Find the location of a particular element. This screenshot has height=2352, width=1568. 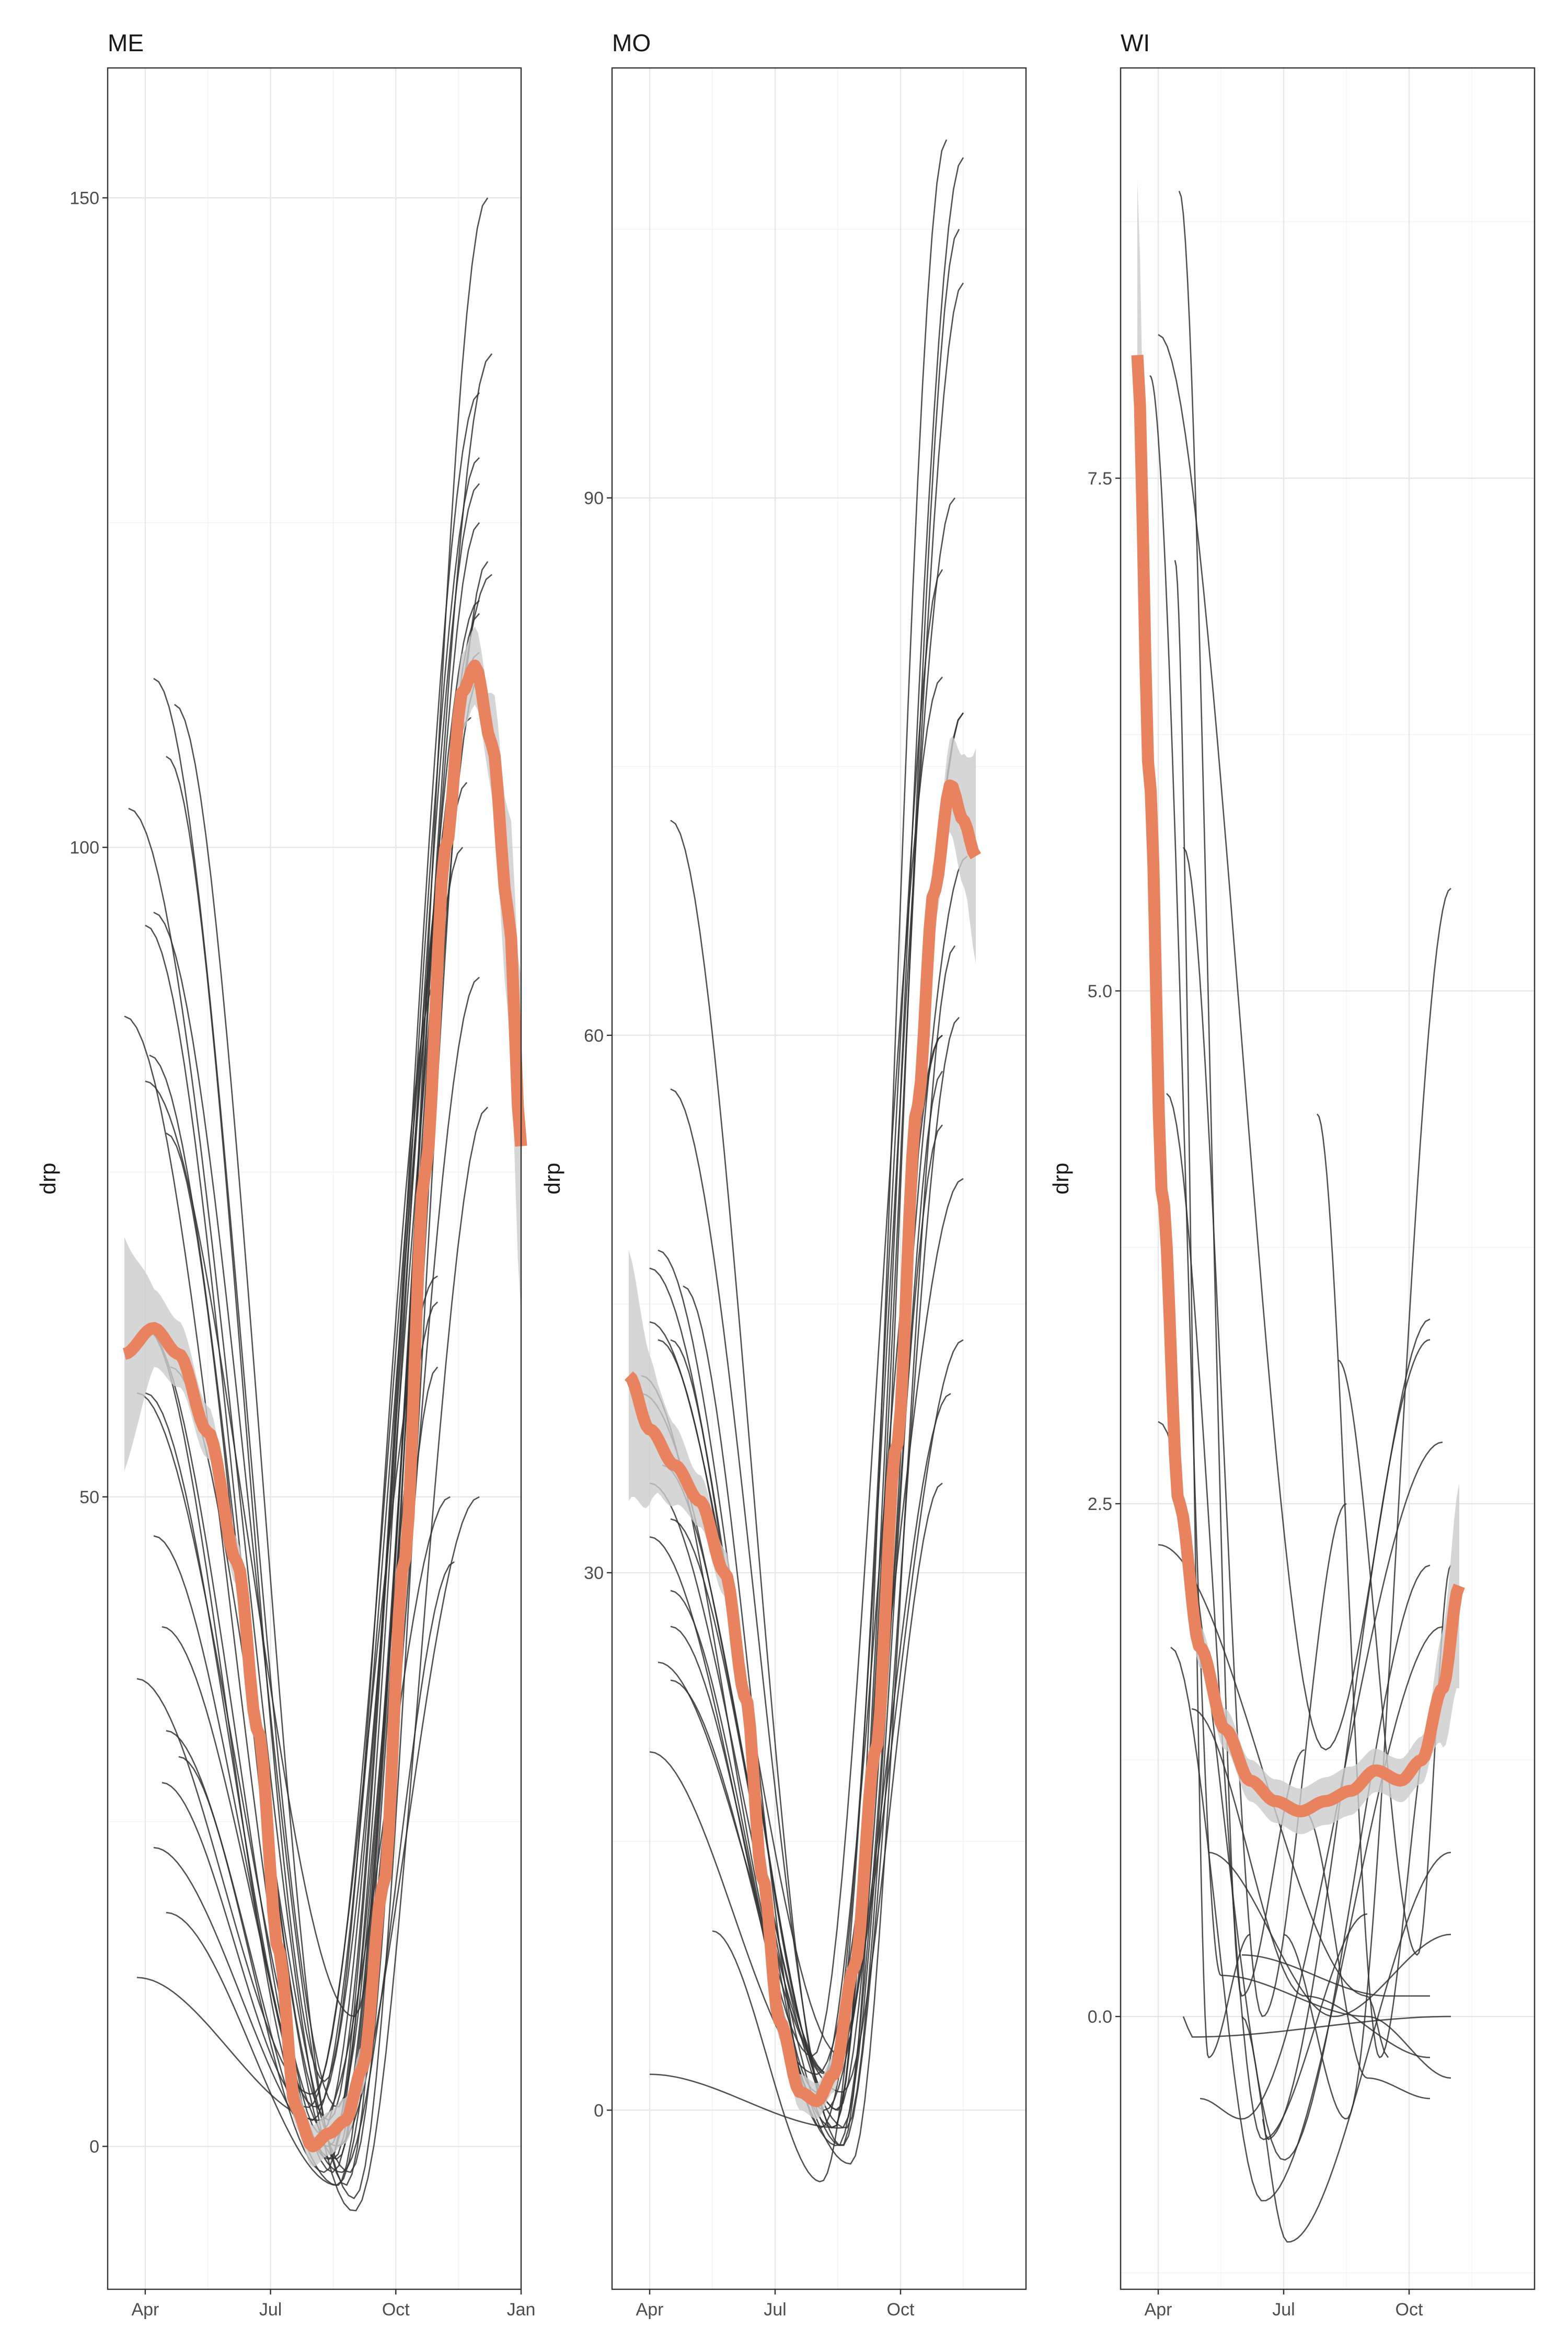

y-tick-label: 0.0 is located at coordinates (1100, 2017).